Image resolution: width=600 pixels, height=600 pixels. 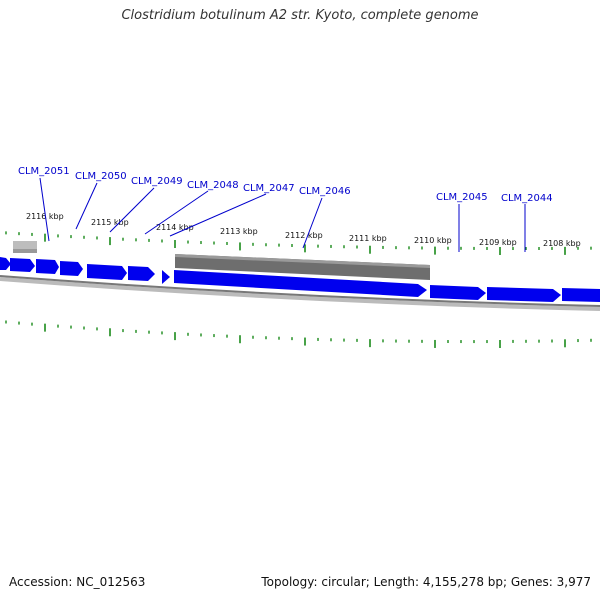 What do you see at coordinates (25, 246) in the screenshot?
I see `feature-band-small` at bounding box center [25, 246].